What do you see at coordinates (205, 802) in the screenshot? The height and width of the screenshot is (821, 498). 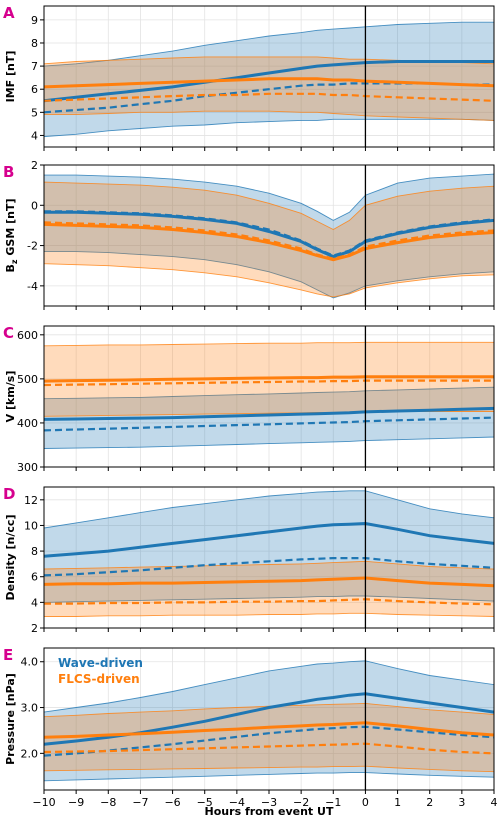 I see `x-tick-label: −5` at bounding box center [205, 802].